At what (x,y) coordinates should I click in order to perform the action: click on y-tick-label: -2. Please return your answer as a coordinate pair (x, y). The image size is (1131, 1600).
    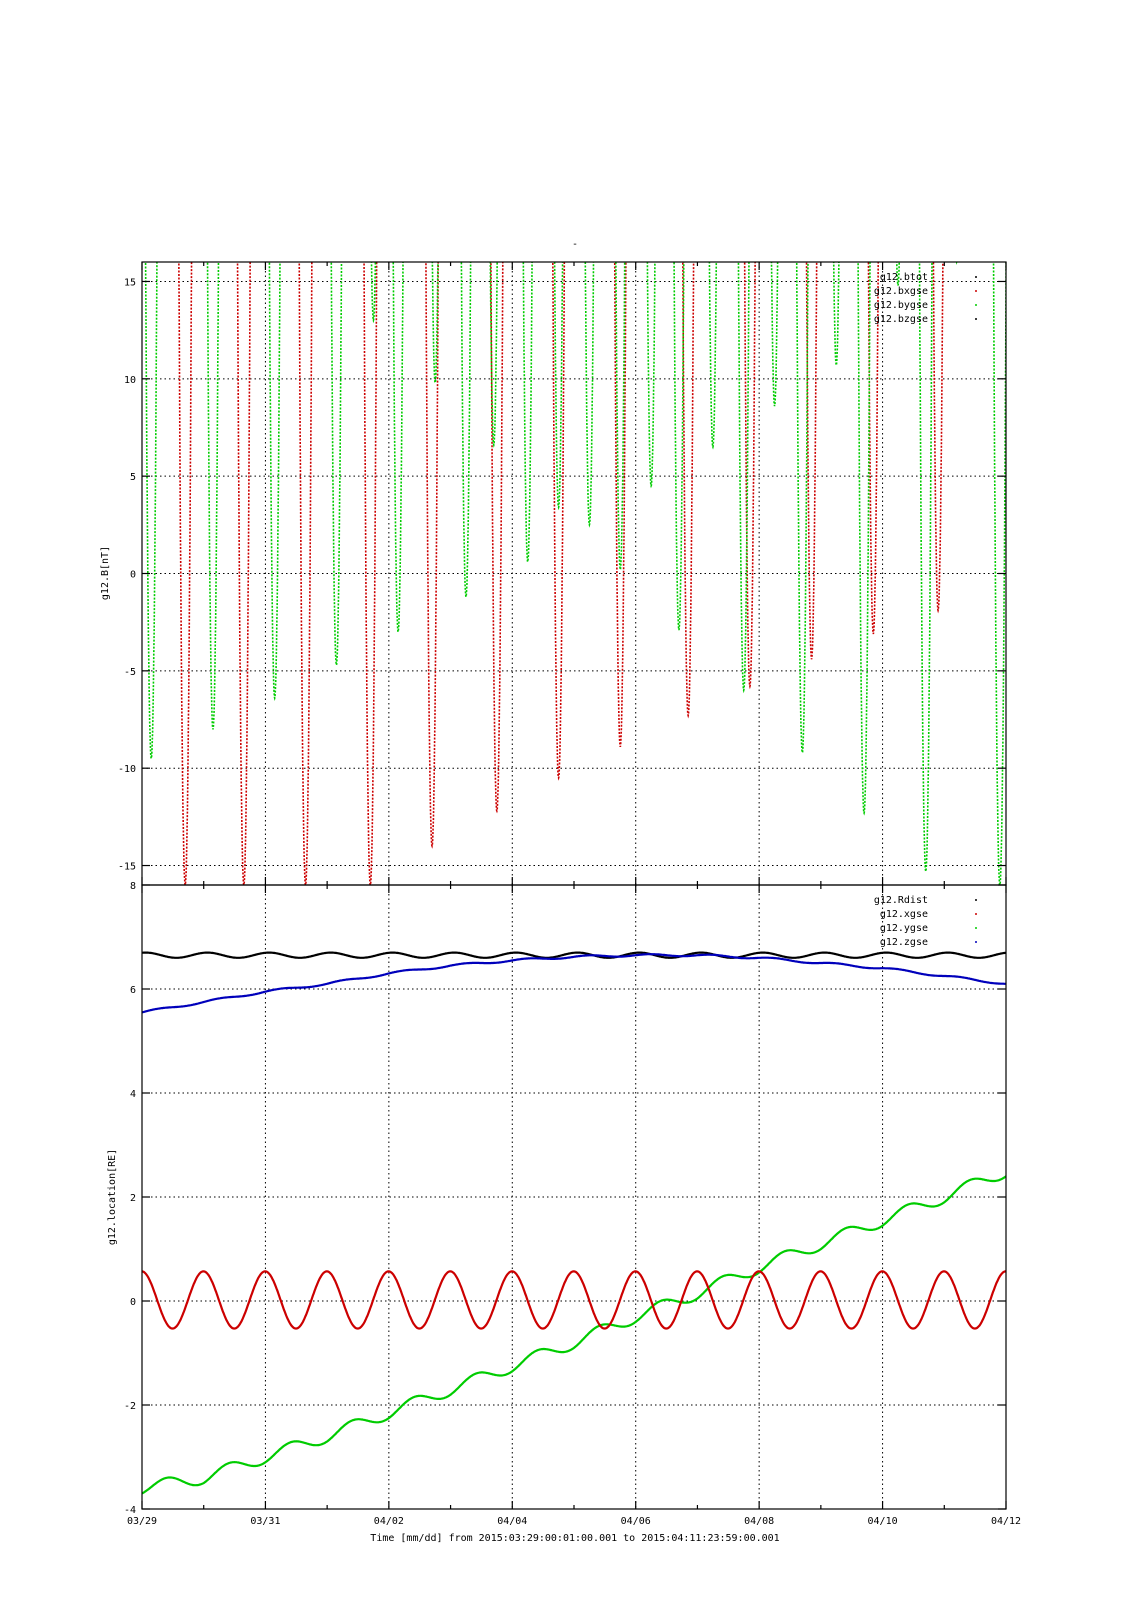
    Looking at the image, I should click on (130, 1406).